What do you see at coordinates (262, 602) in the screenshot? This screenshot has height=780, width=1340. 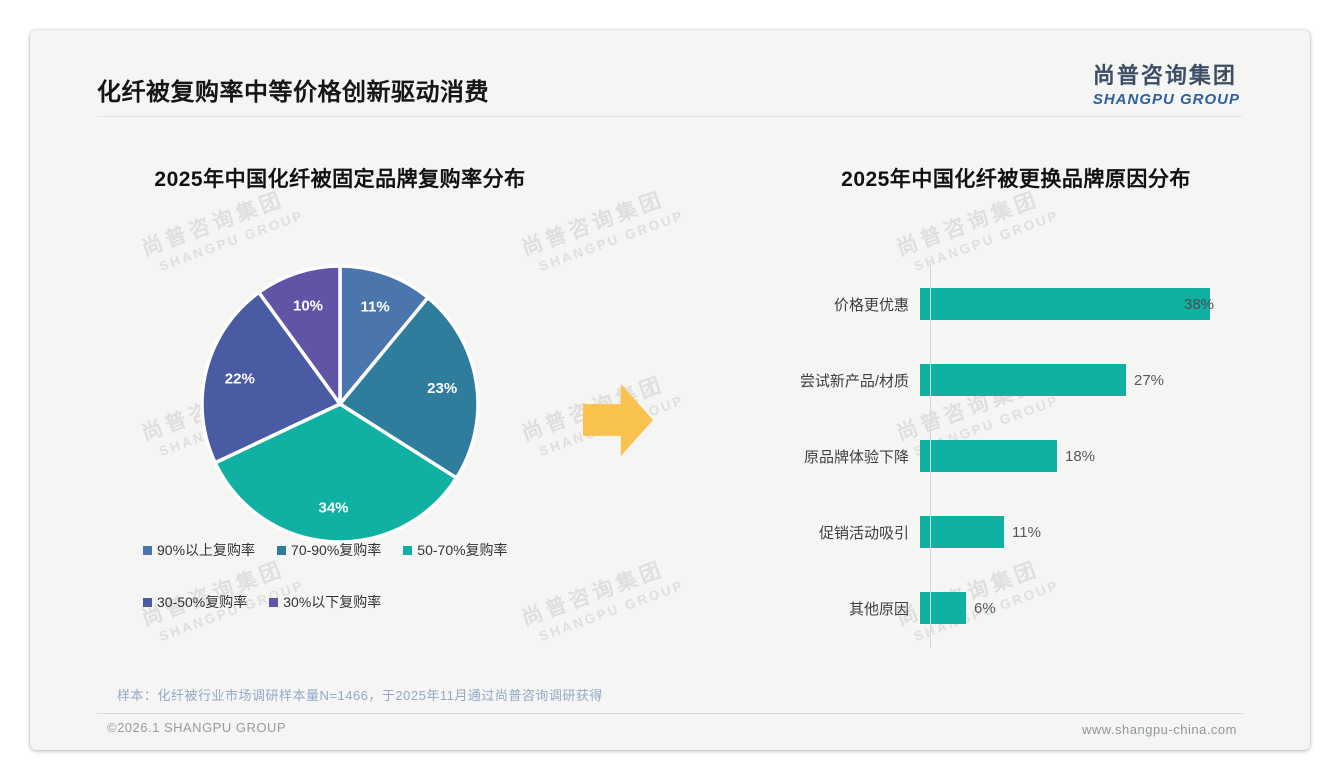 I see `pie-legend-row-2: 30-50%复购率 30%以下复购率` at bounding box center [262, 602].